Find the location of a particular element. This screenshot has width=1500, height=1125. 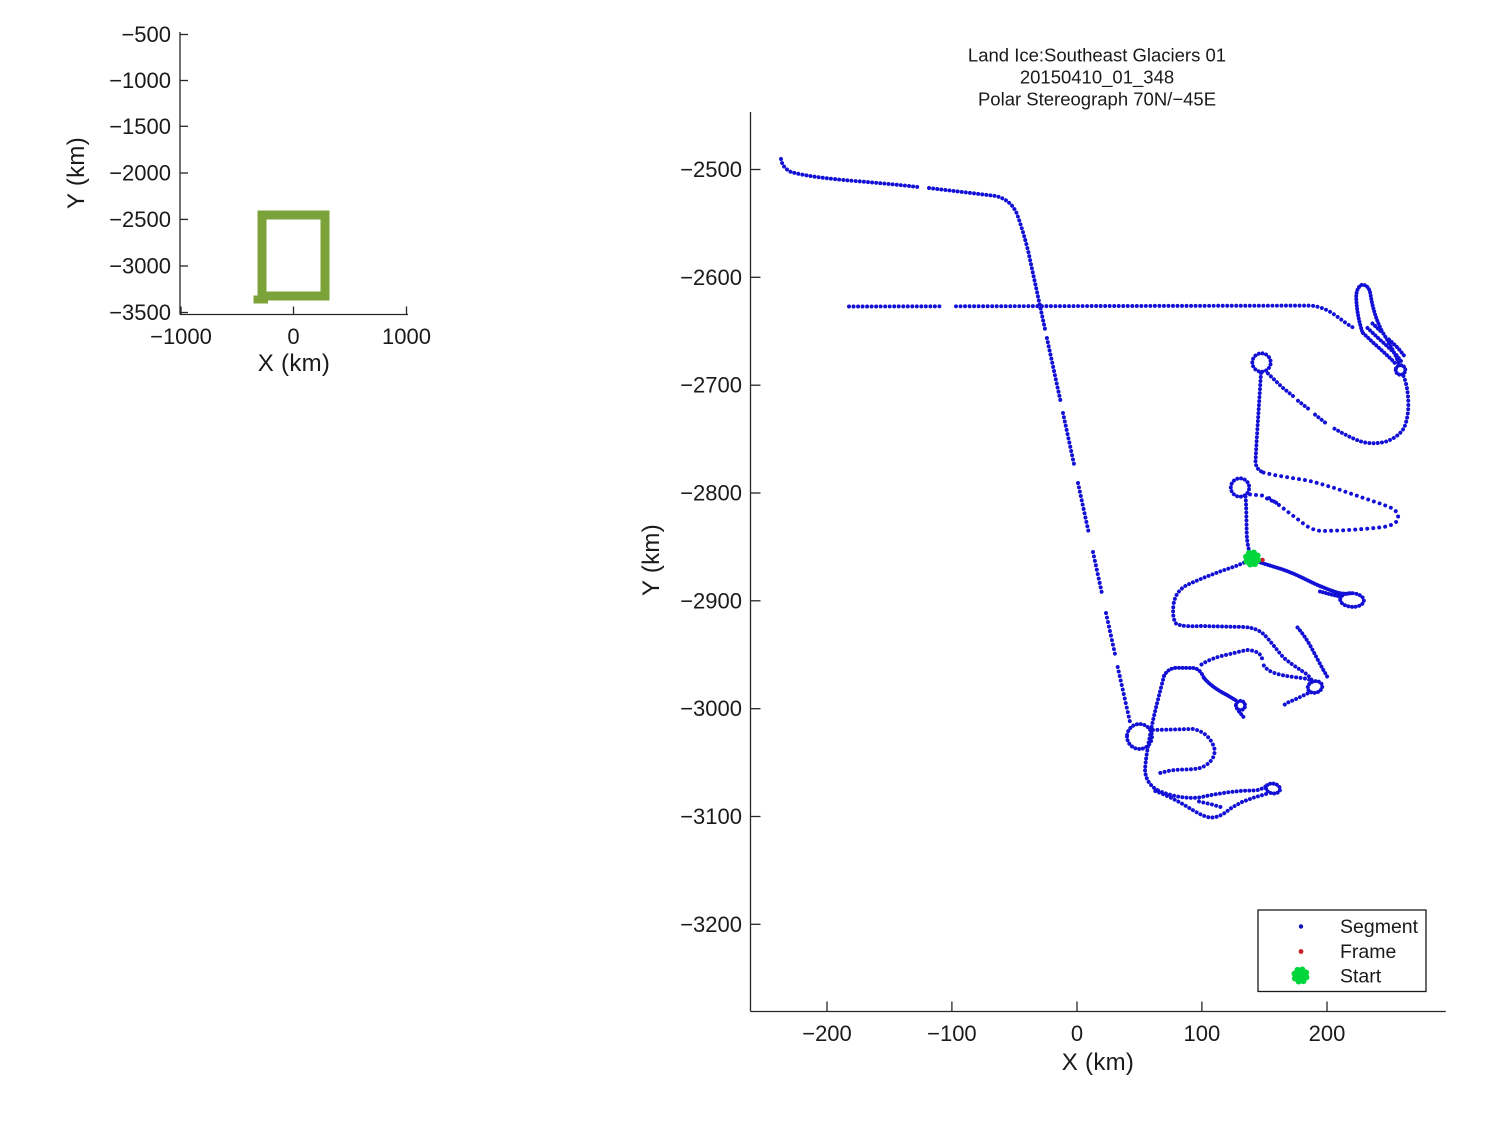

svg-text: −2900 is located at coordinates (711, 600).